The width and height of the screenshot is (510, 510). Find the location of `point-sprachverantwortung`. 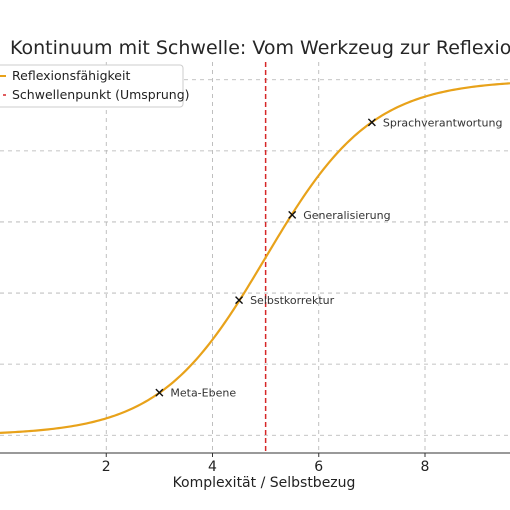

point-sprachverantwortung is located at coordinates (371, 122).